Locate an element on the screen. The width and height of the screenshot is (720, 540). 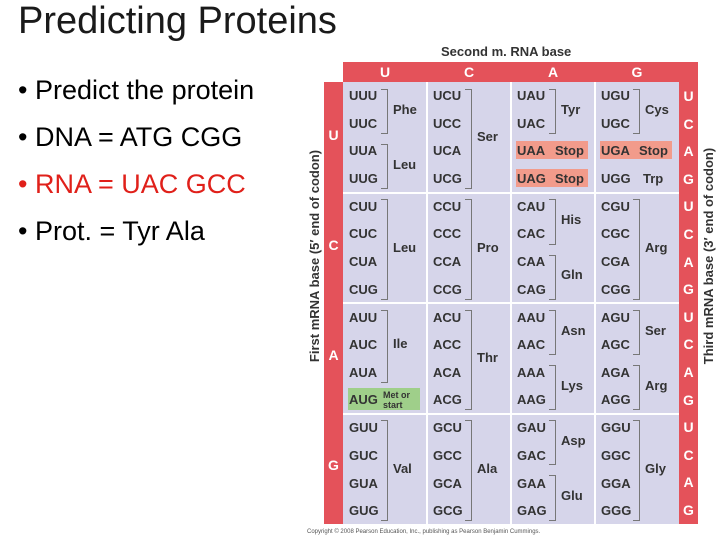
codon-cell: CUG is located at coordinates (363, 289).